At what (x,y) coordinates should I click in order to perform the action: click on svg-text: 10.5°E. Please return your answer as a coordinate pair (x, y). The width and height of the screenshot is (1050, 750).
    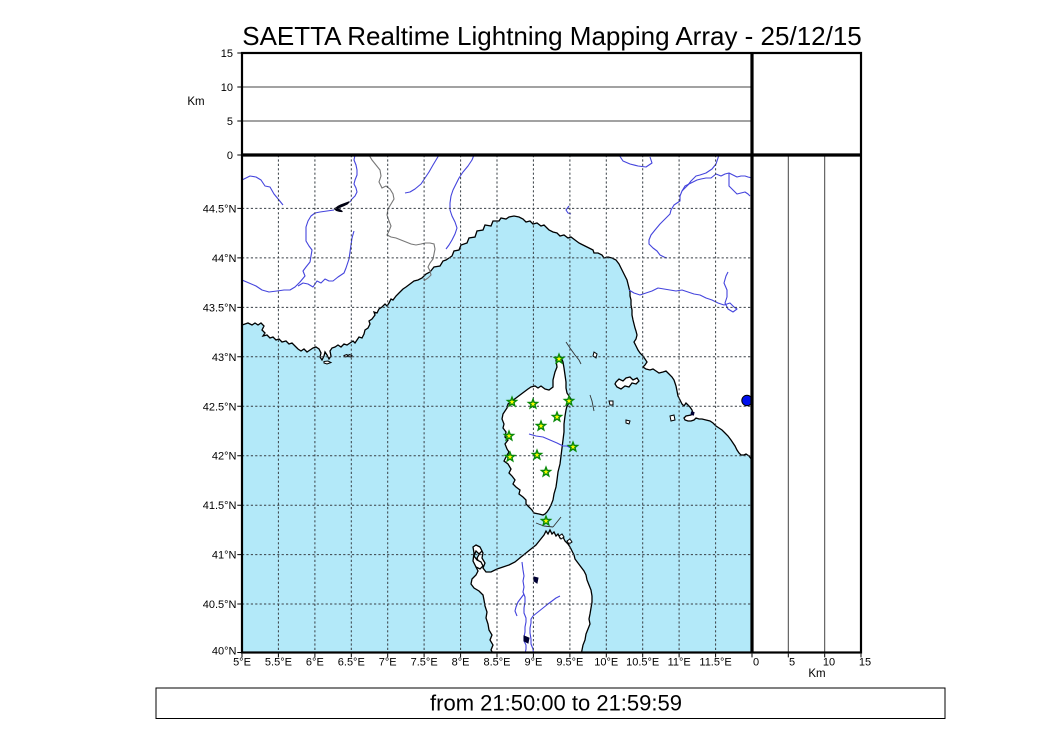
    Looking at the image, I should click on (642, 663).